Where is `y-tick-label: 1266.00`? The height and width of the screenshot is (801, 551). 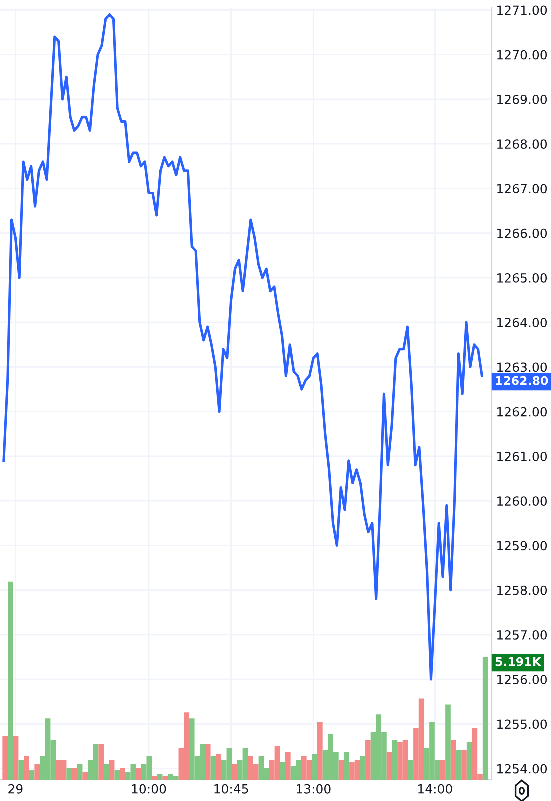
y-tick-label: 1266.00 is located at coordinates (523, 233).